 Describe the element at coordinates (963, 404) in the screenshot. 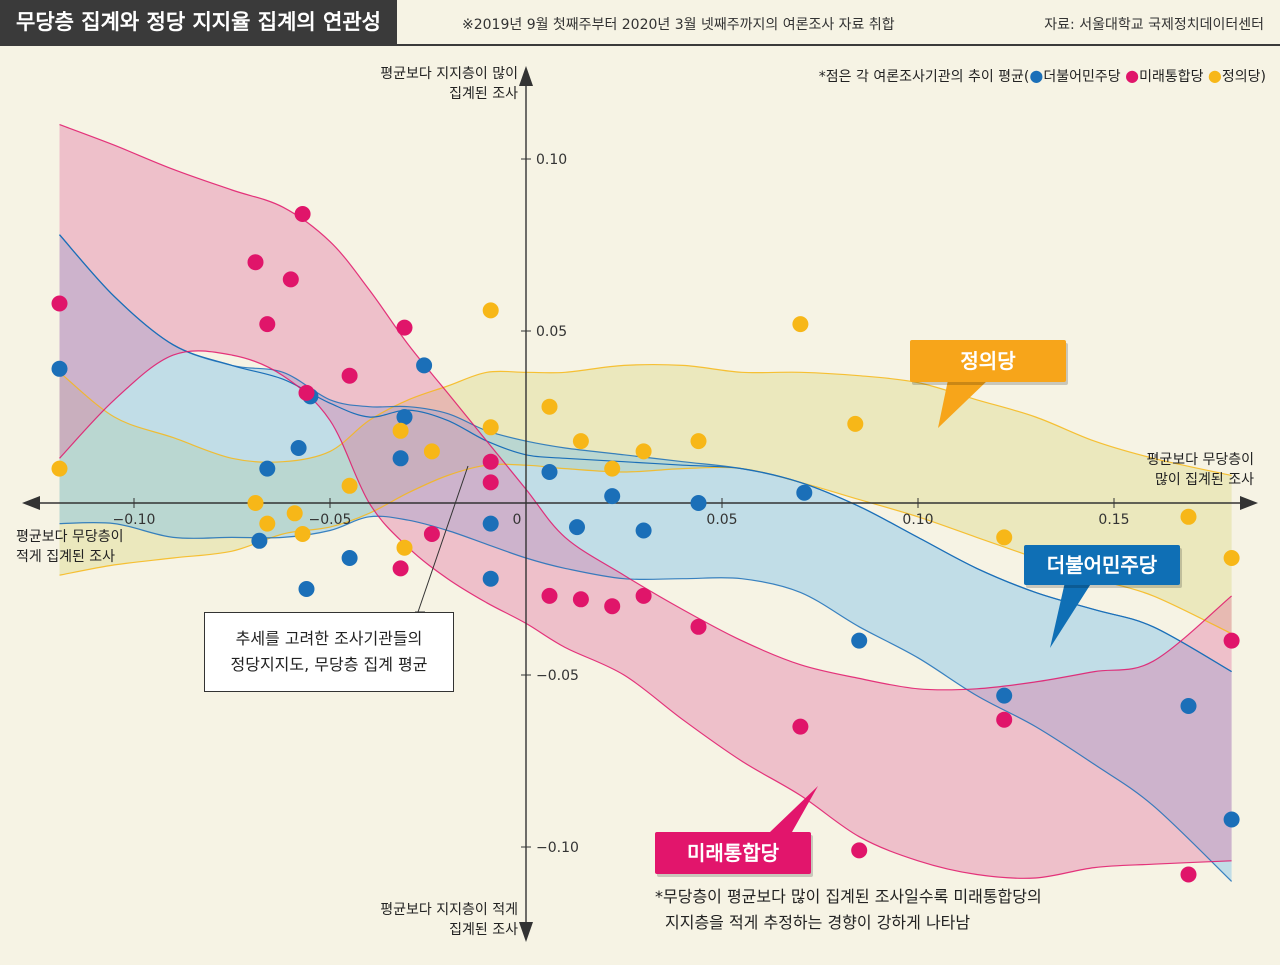

I see `justice-label-pointer` at that location.